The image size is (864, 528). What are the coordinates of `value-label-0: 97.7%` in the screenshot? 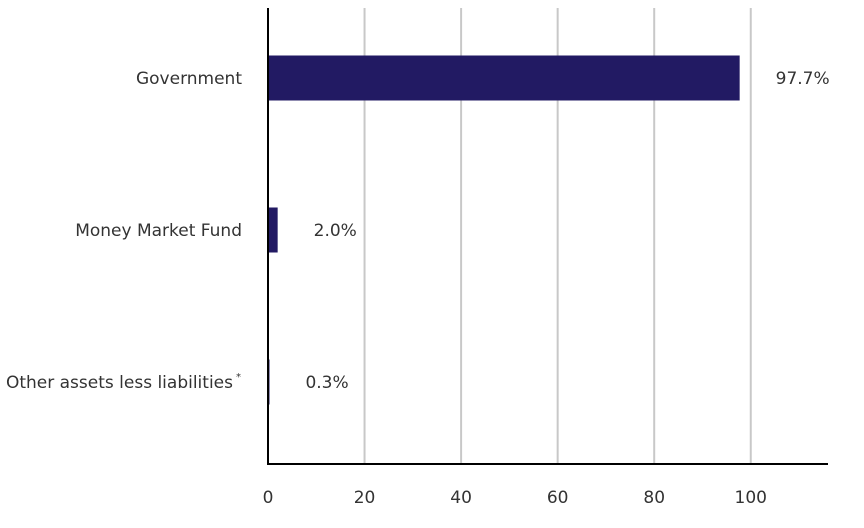 It's located at (803, 79).